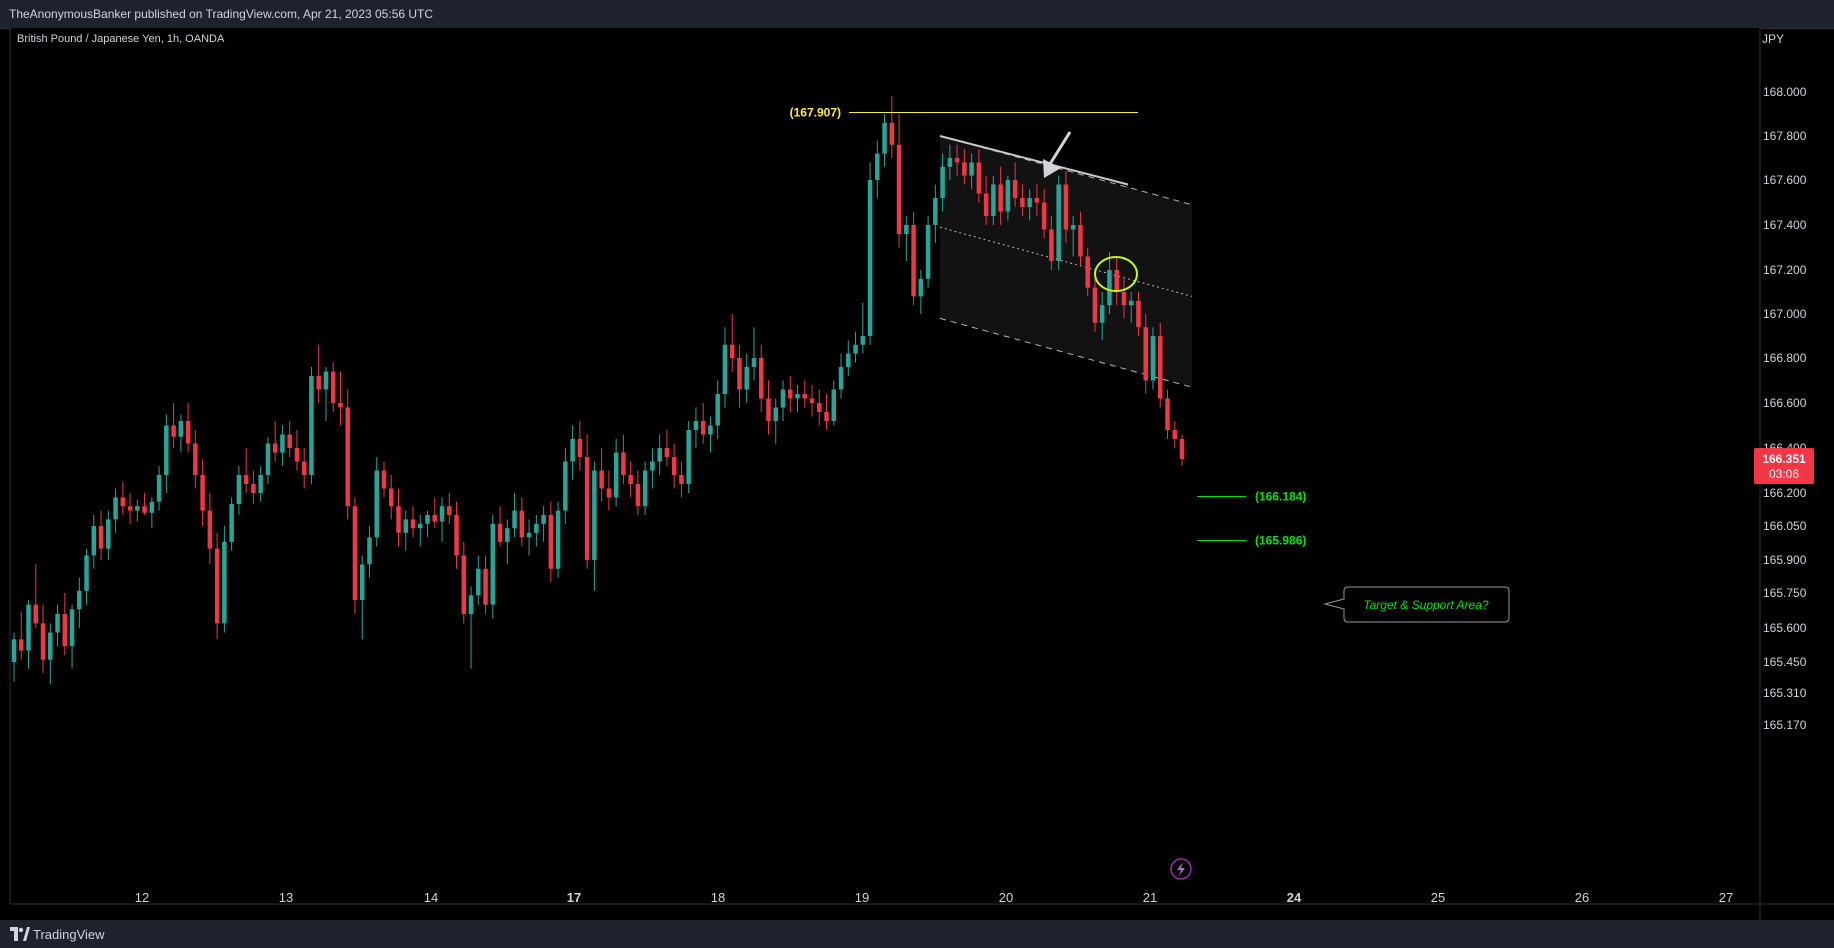 The height and width of the screenshot is (948, 1834). What do you see at coordinates (1773, 39) in the screenshot?
I see `currency-label: JPY` at bounding box center [1773, 39].